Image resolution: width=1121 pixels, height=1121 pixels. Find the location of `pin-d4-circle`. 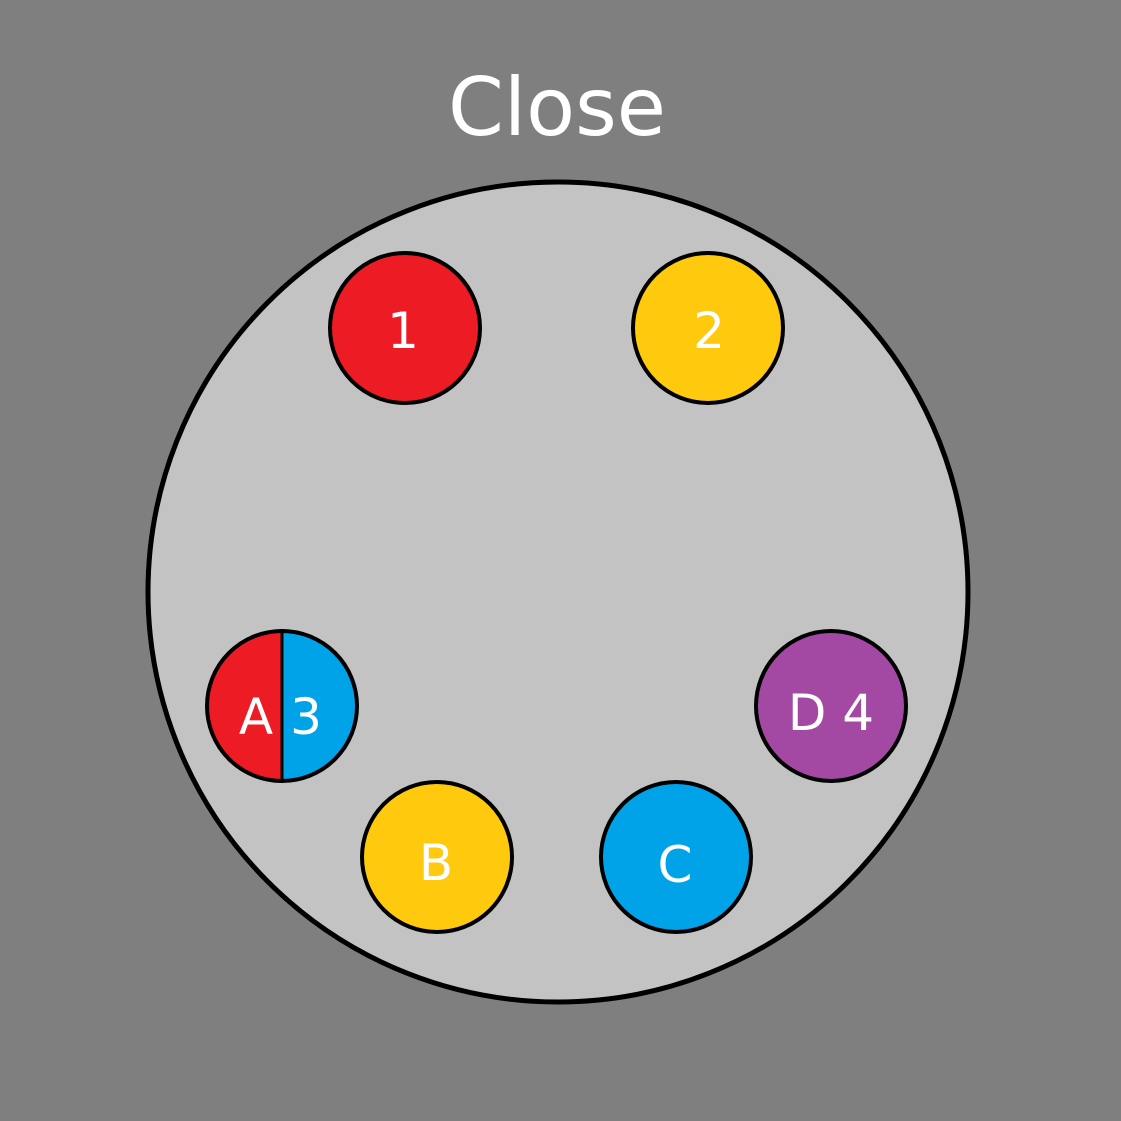

pin-d4-circle is located at coordinates (831, 706).